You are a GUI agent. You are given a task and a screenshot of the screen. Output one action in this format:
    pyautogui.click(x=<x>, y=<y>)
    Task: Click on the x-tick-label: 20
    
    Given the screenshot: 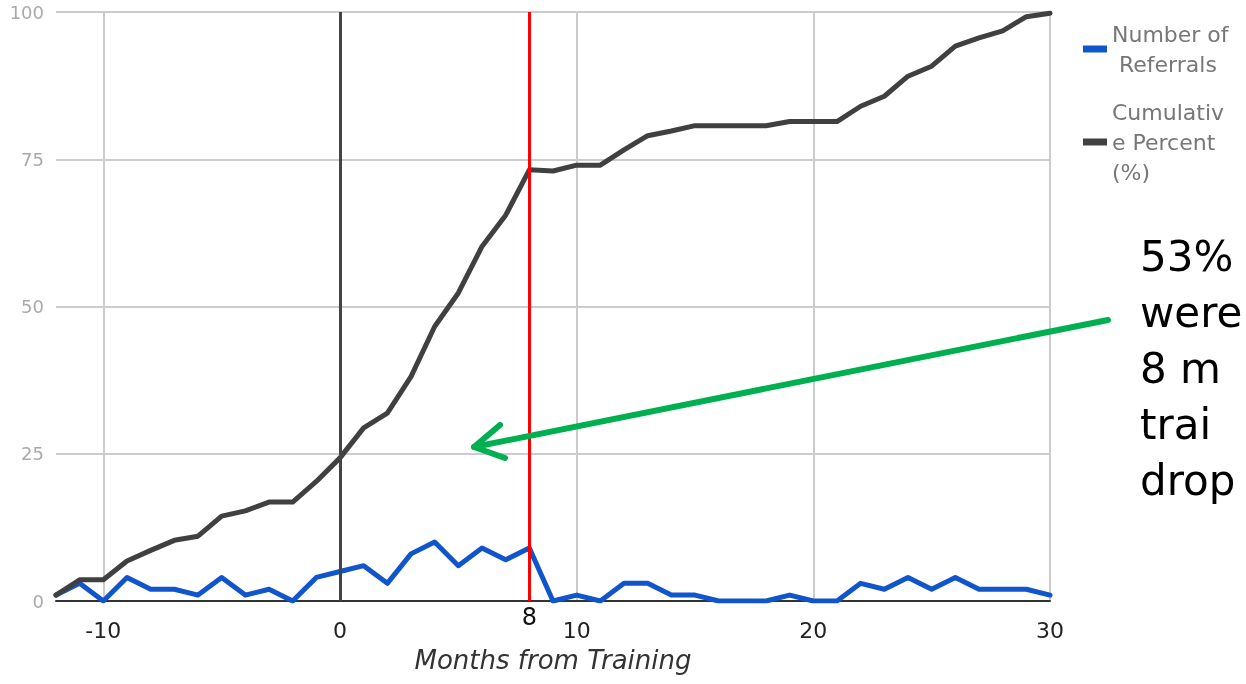 What is the action you would take?
    pyautogui.click(x=813, y=630)
    